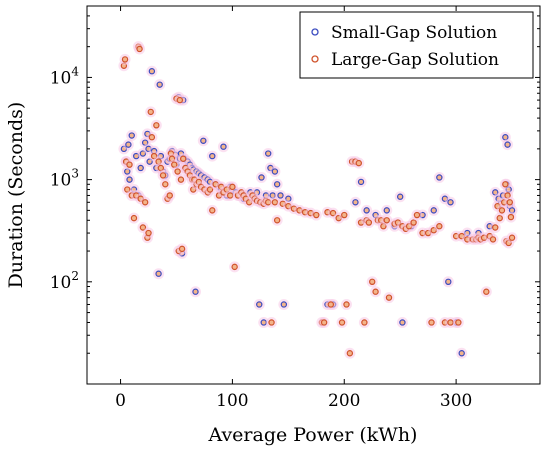 The width and height of the screenshot is (550, 452). What do you see at coordinates (64, 179) in the screenshot?
I see `y-tick-label: 10³` at bounding box center [64, 179].